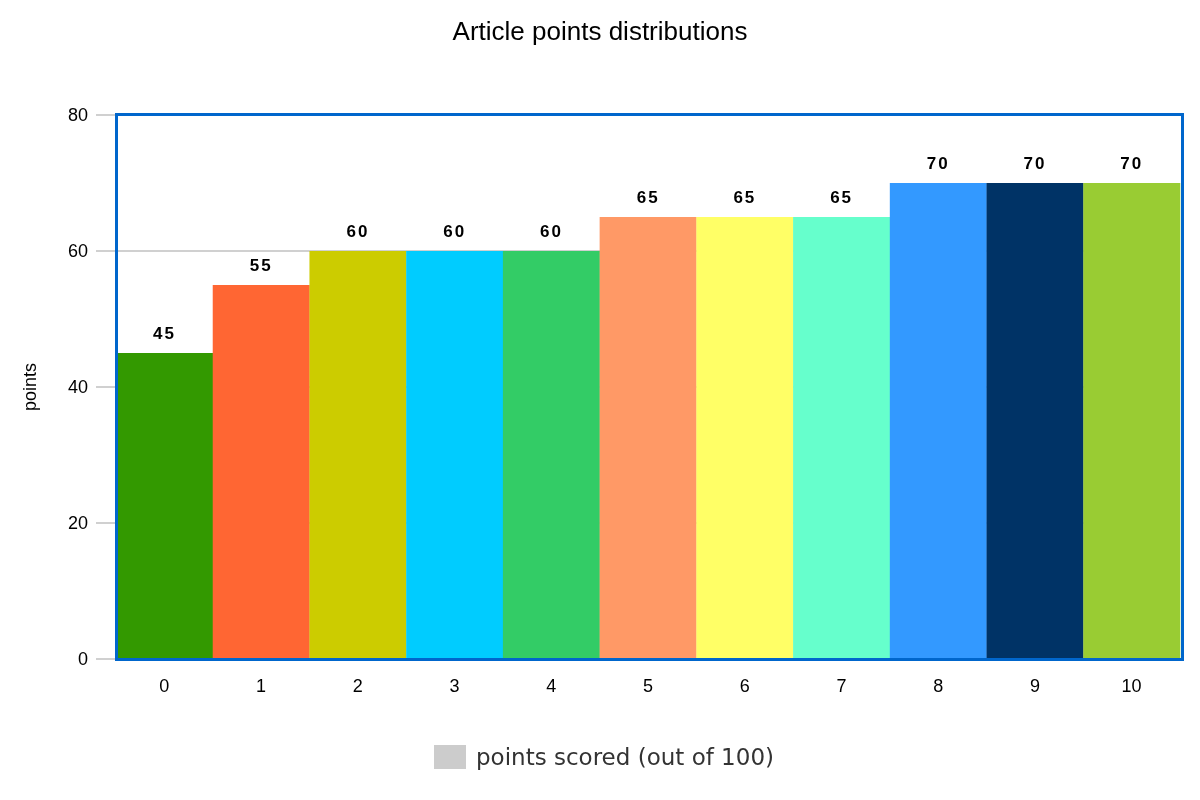  Describe the element at coordinates (938, 685) in the screenshot. I see `x-tick-label: 8` at that location.